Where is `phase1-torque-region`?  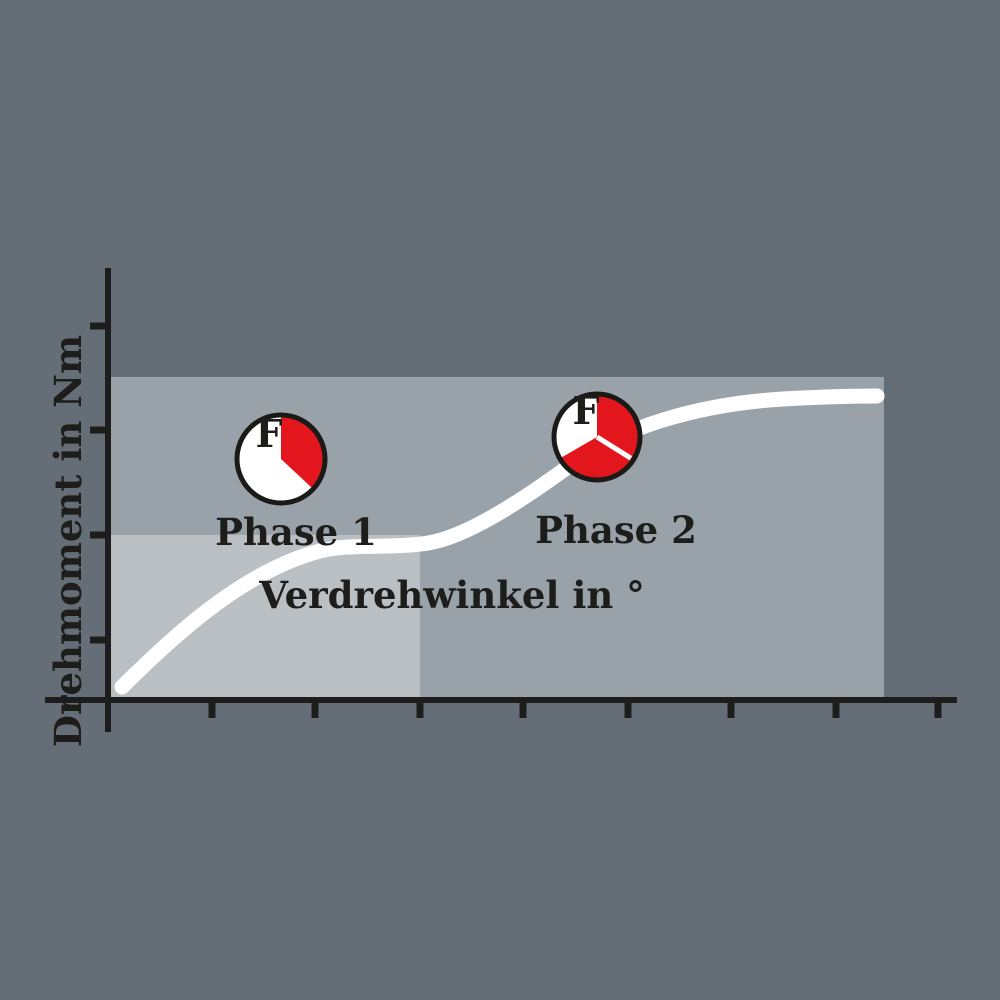
phase1-torque-region is located at coordinates (265, 616).